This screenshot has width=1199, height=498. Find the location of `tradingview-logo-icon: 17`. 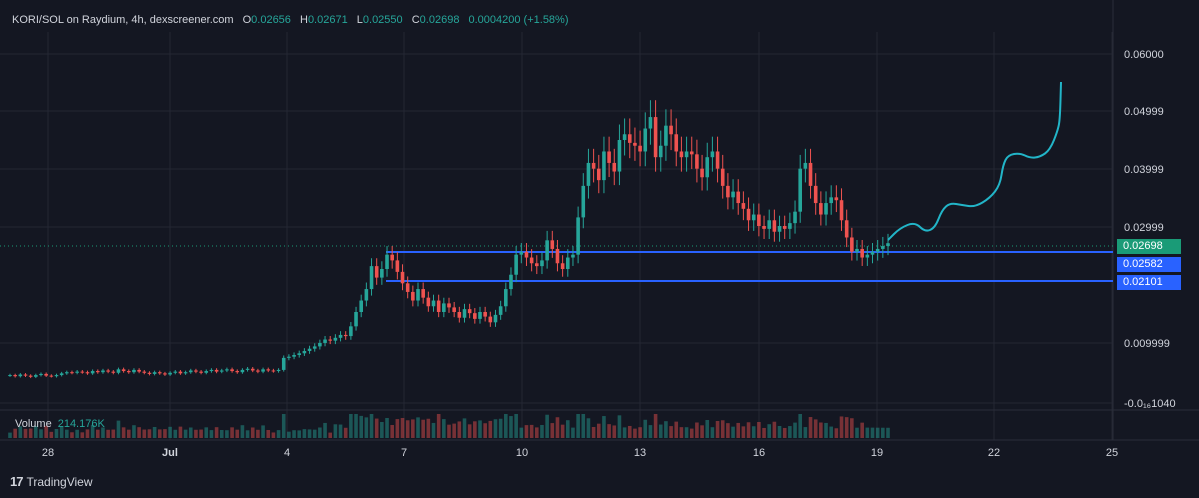

tradingview-logo-icon: 17 is located at coordinates (17, 481).